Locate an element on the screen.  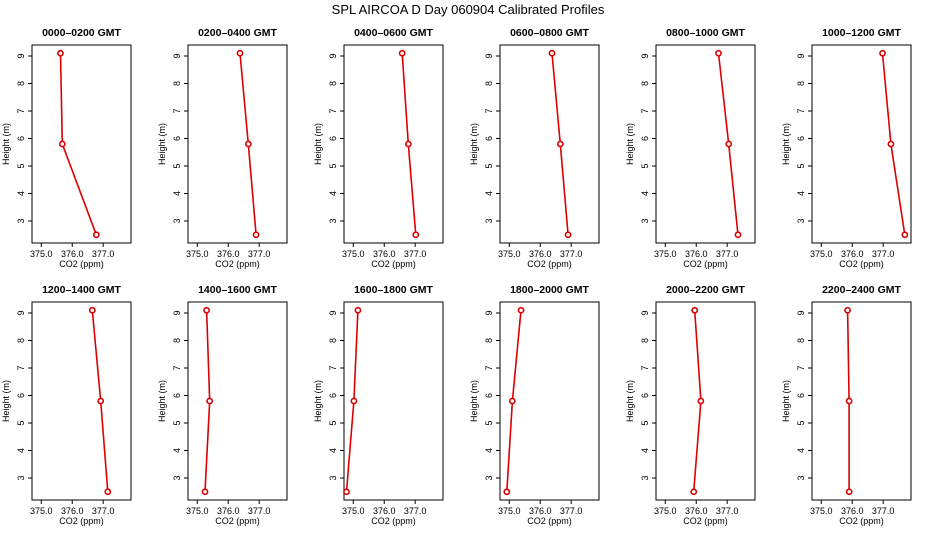
panel-title: 1800–2000 GMT is located at coordinates (549, 290).